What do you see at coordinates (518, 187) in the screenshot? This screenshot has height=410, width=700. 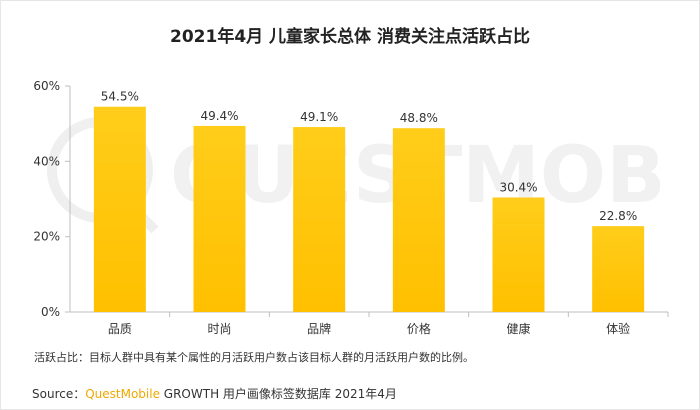 I see `data-label: 30.4%` at bounding box center [518, 187].